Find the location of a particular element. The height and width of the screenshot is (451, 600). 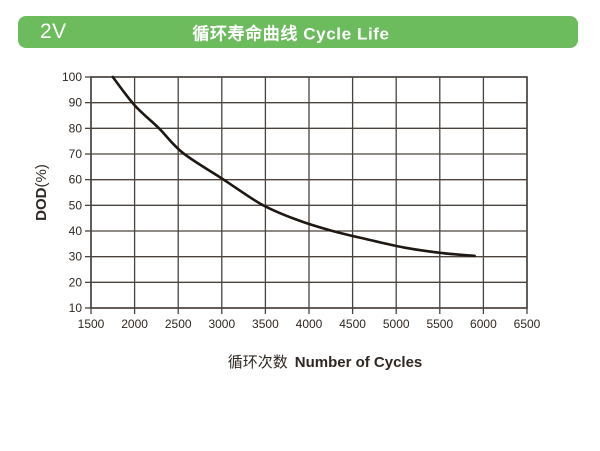

header-bar: 2V 循环寿命曲线 Cycle Life is located at coordinates (298, 32).